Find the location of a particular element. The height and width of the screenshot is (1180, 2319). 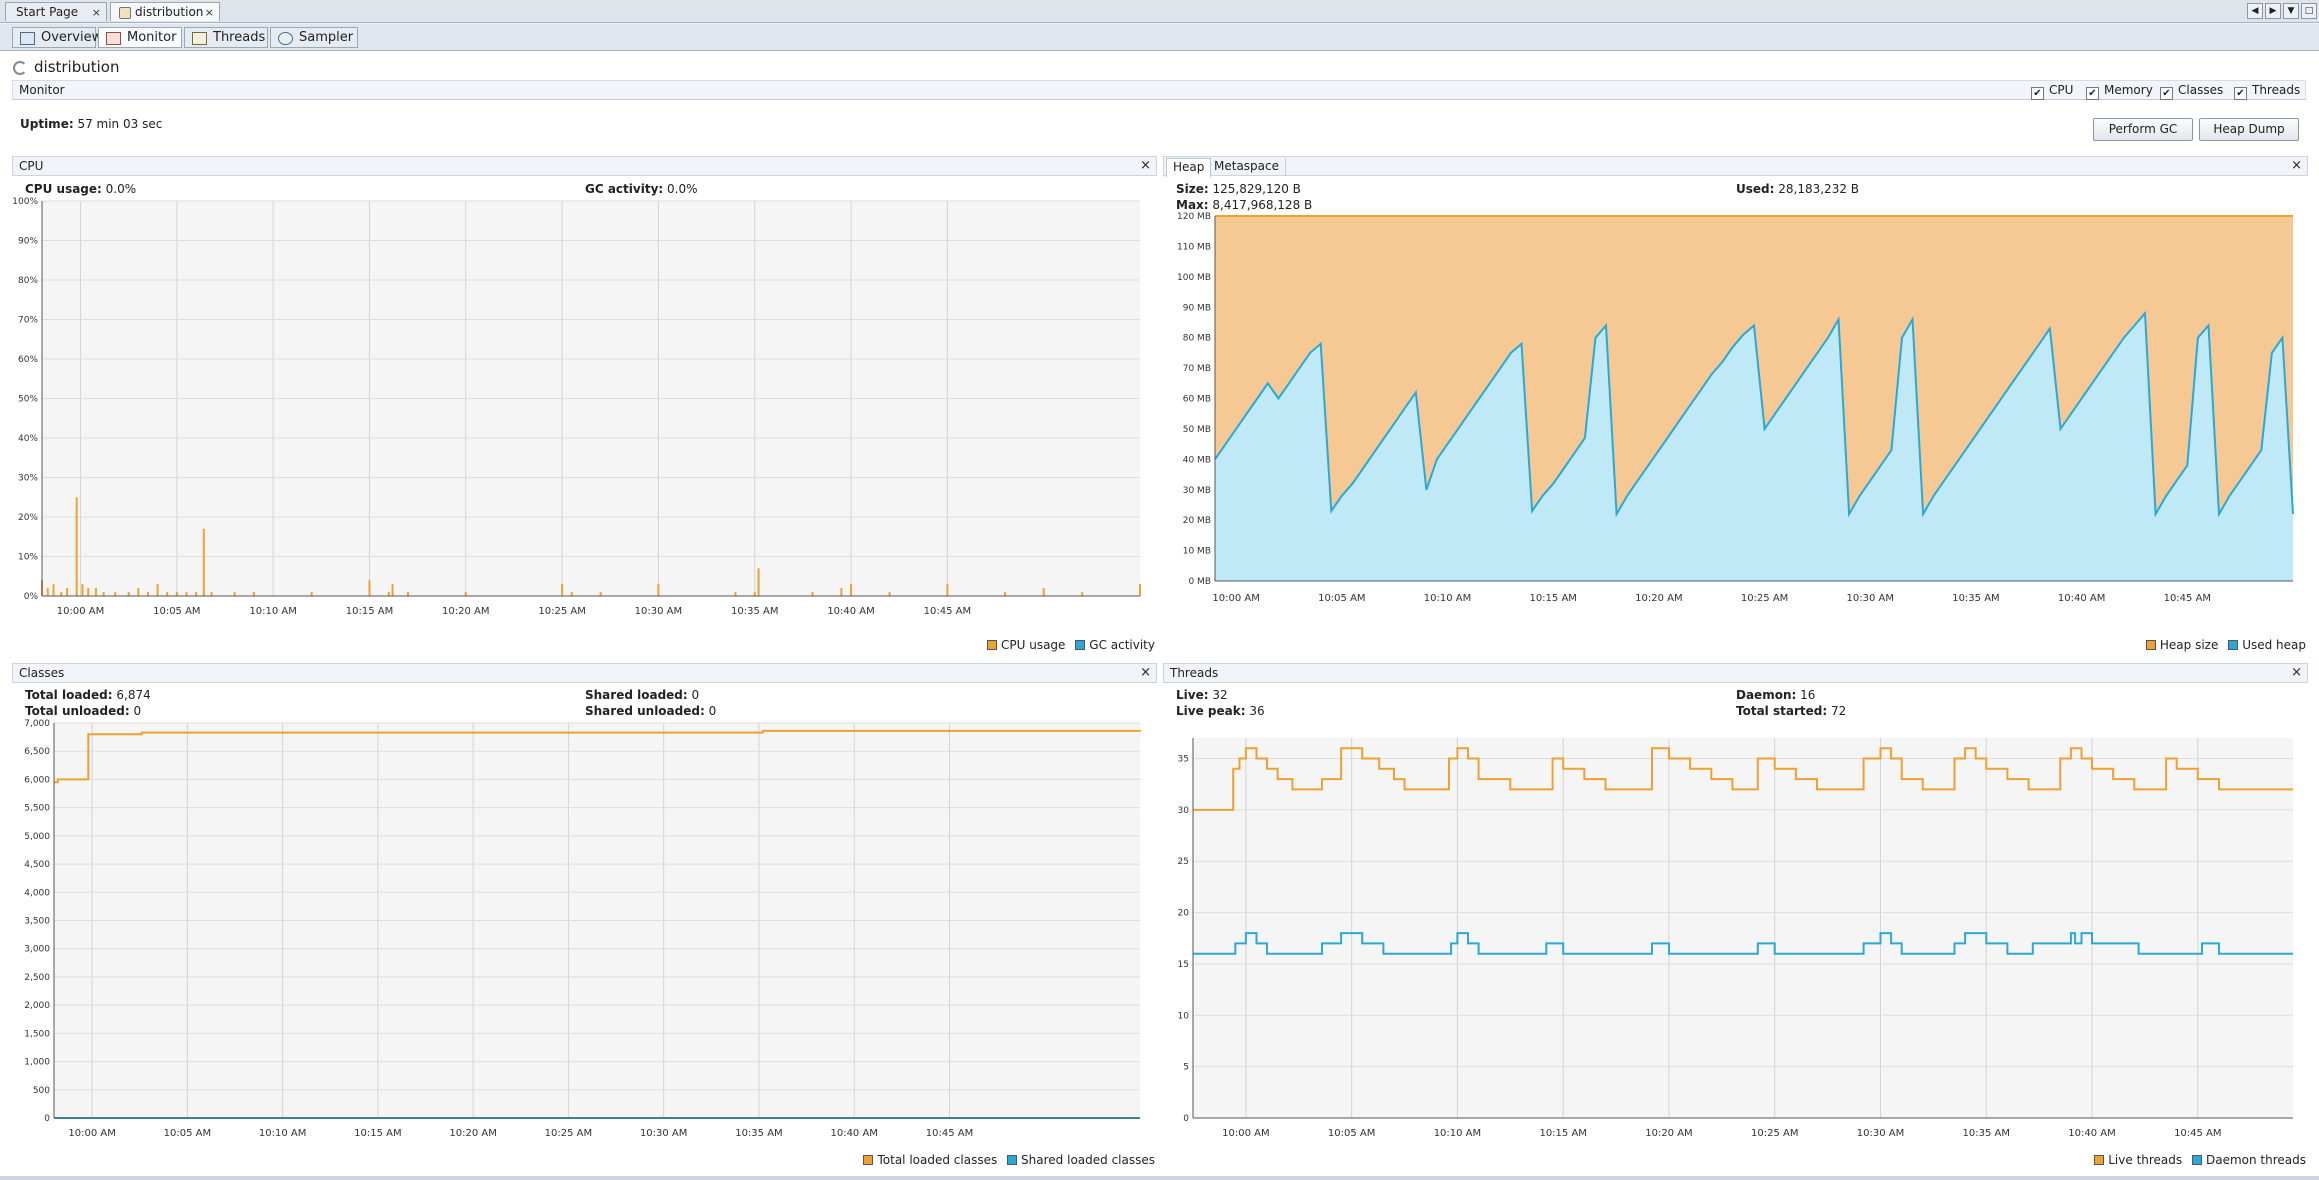

y-tick-label: 40% is located at coordinates (28, 439).